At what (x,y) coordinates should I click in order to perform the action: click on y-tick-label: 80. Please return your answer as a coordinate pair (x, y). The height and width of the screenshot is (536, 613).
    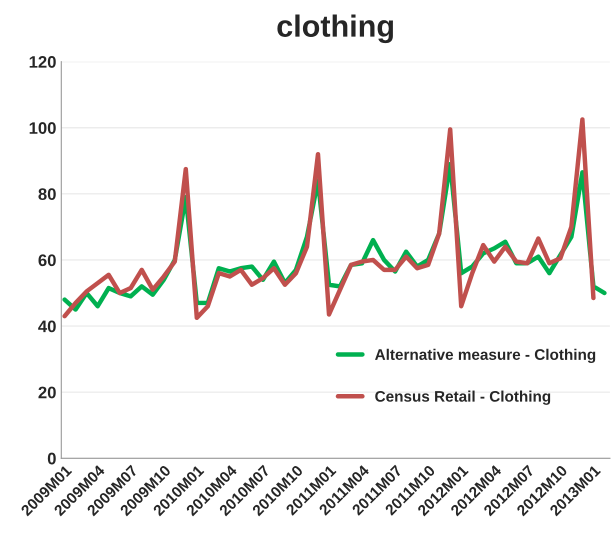
    Looking at the image, I should click on (47, 194).